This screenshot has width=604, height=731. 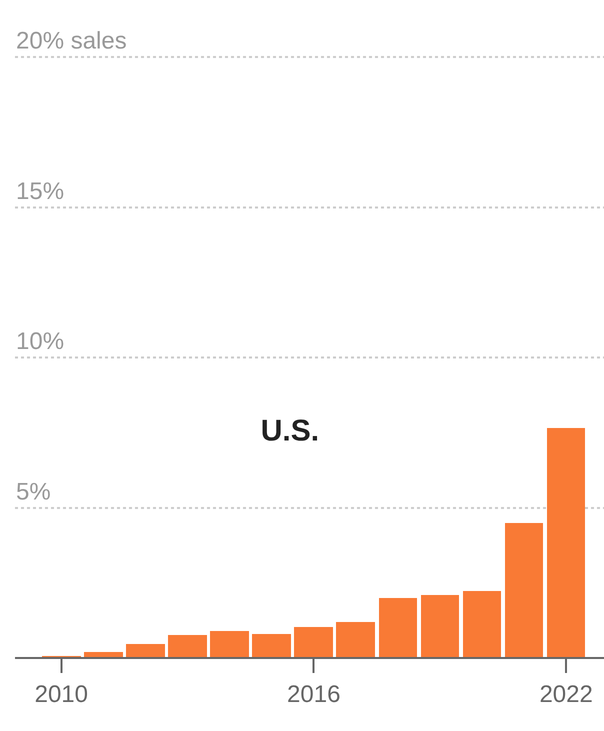 What do you see at coordinates (313, 694) in the screenshot?
I see `x-tick-label: 2016` at bounding box center [313, 694].